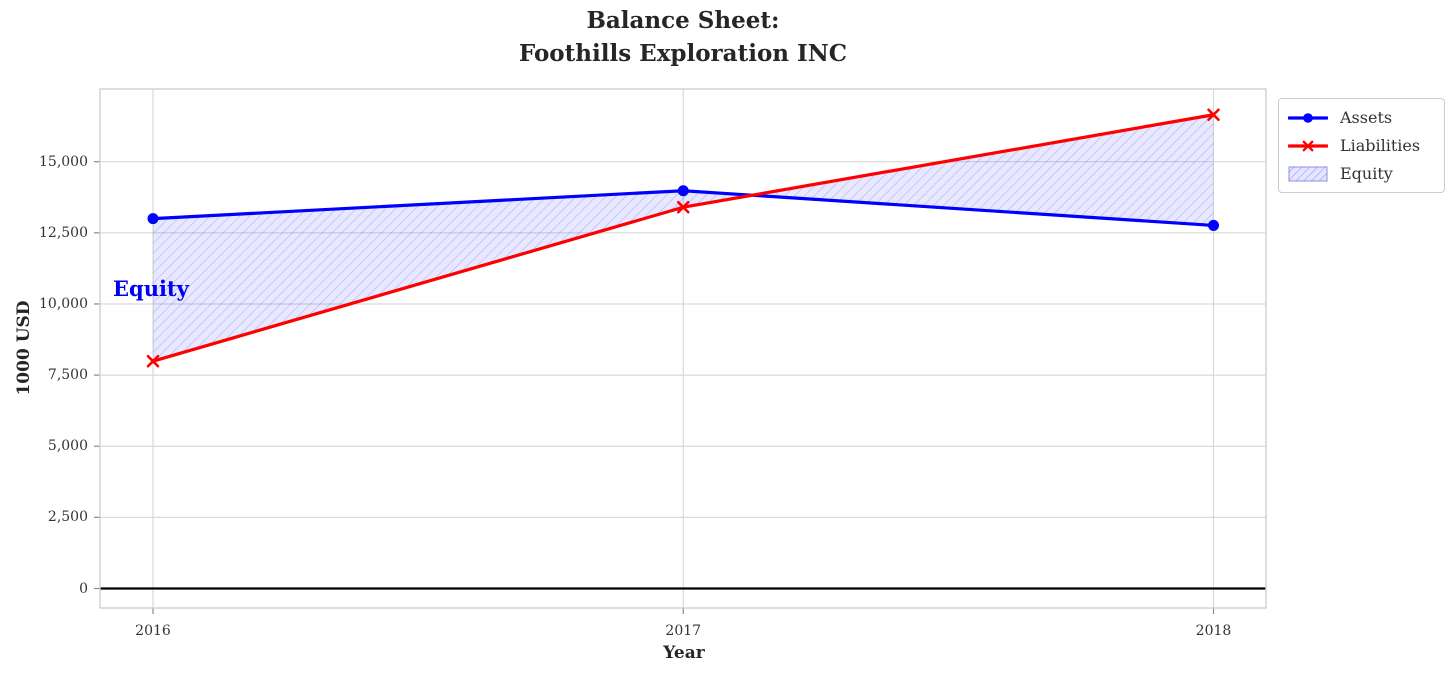 The width and height of the screenshot is (1453, 673). I want to click on x-tick-label: 2018, so click(1213, 631).